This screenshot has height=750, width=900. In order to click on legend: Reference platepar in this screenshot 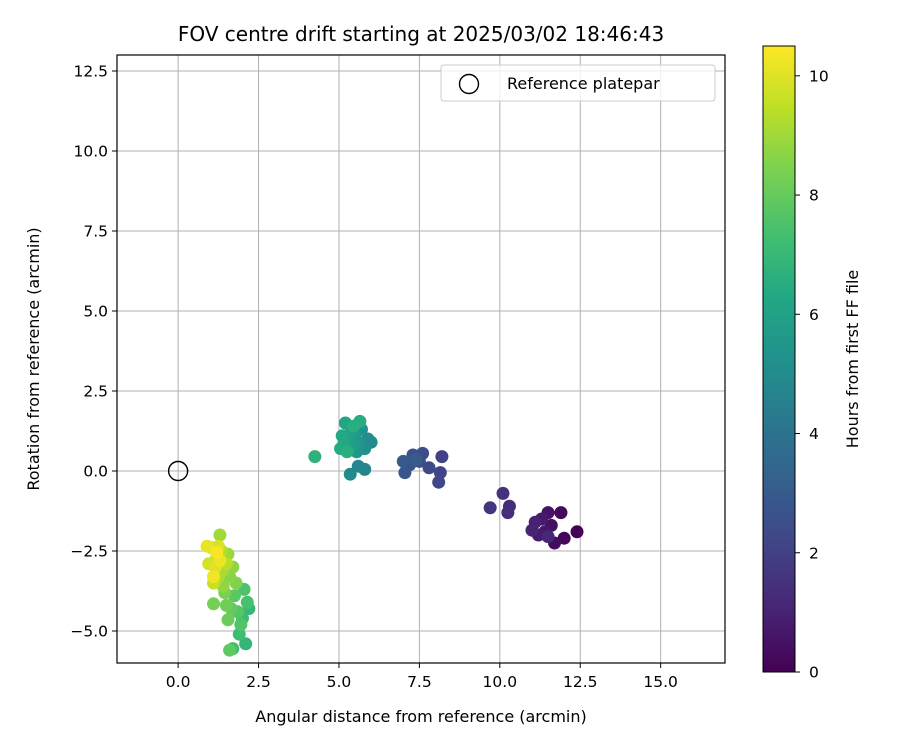, I will do `click(578, 83)`.